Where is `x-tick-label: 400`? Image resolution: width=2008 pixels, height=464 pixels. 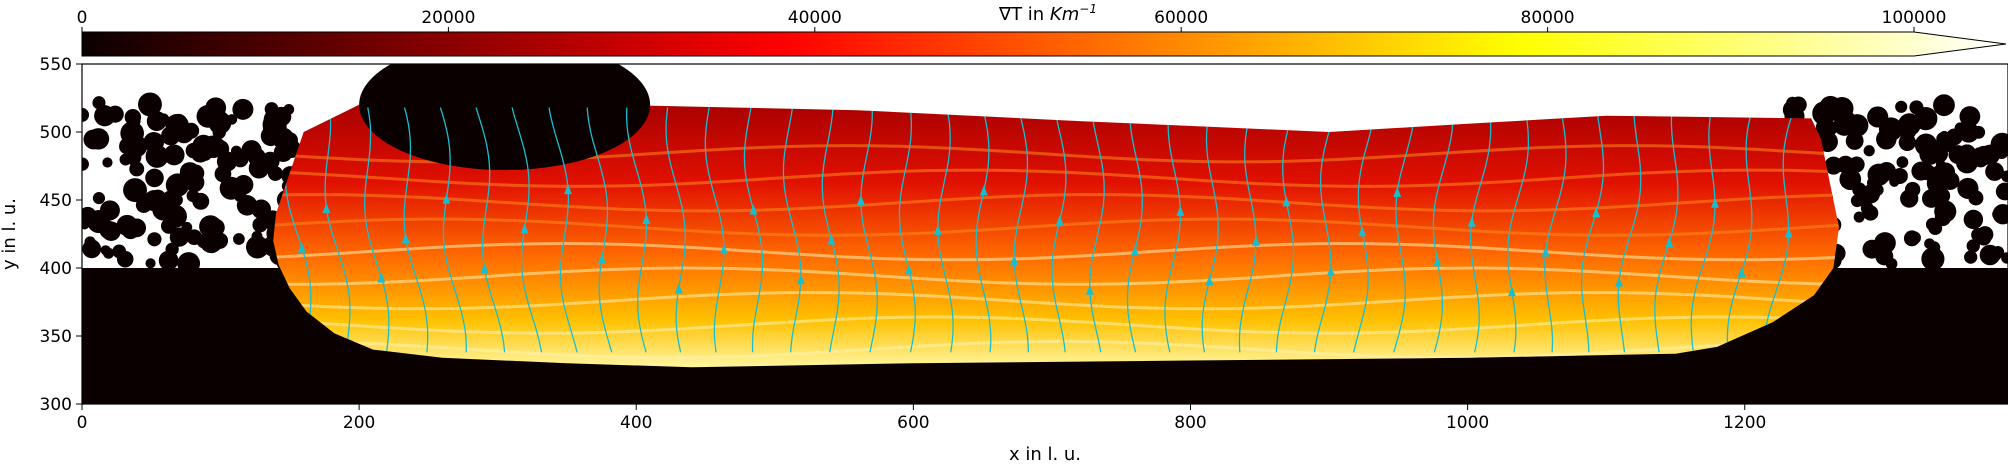 x-tick-label: 400 is located at coordinates (636, 423).